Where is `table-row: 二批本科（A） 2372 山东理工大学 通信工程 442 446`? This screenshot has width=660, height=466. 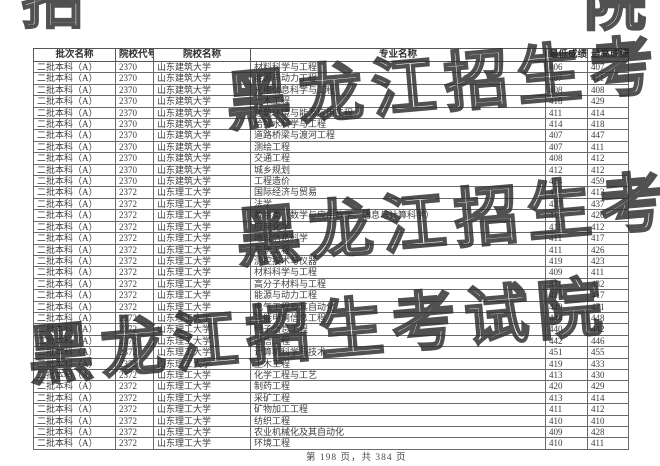
table-row: 二批本科（A） 2372 山东理工大学 通信工程 442 446 is located at coordinates (331, 341).